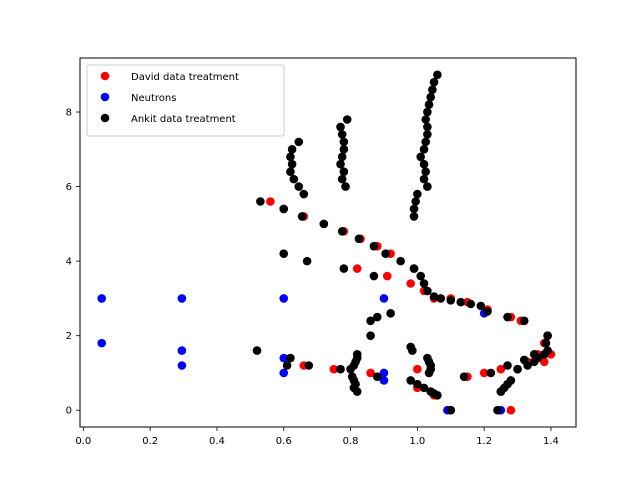 Image resolution: width=640 pixels, height=480 pixels. Describe the element at coordinates (185, 77) in the screenshot. I see `legend-label: David data treatment` at that location.